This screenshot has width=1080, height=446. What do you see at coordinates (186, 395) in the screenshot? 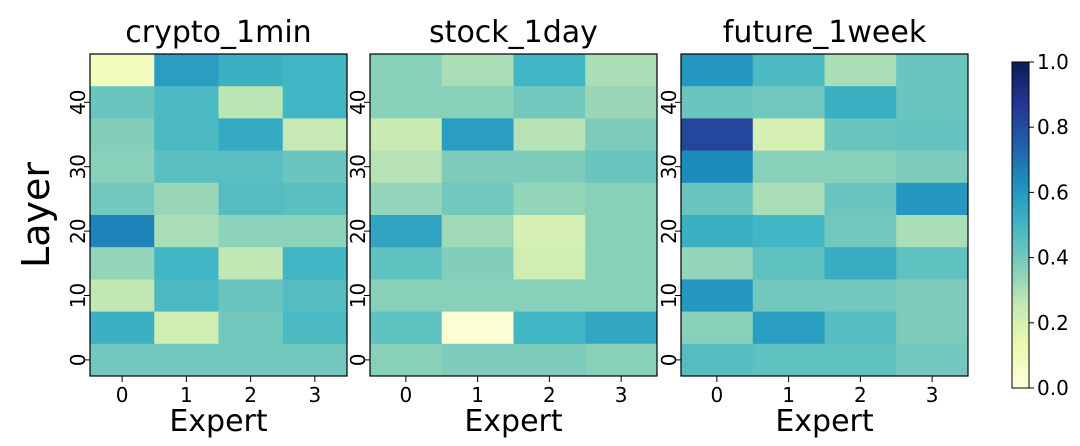
I see `x-tick-label: 1` at bounding box center [186, 395].